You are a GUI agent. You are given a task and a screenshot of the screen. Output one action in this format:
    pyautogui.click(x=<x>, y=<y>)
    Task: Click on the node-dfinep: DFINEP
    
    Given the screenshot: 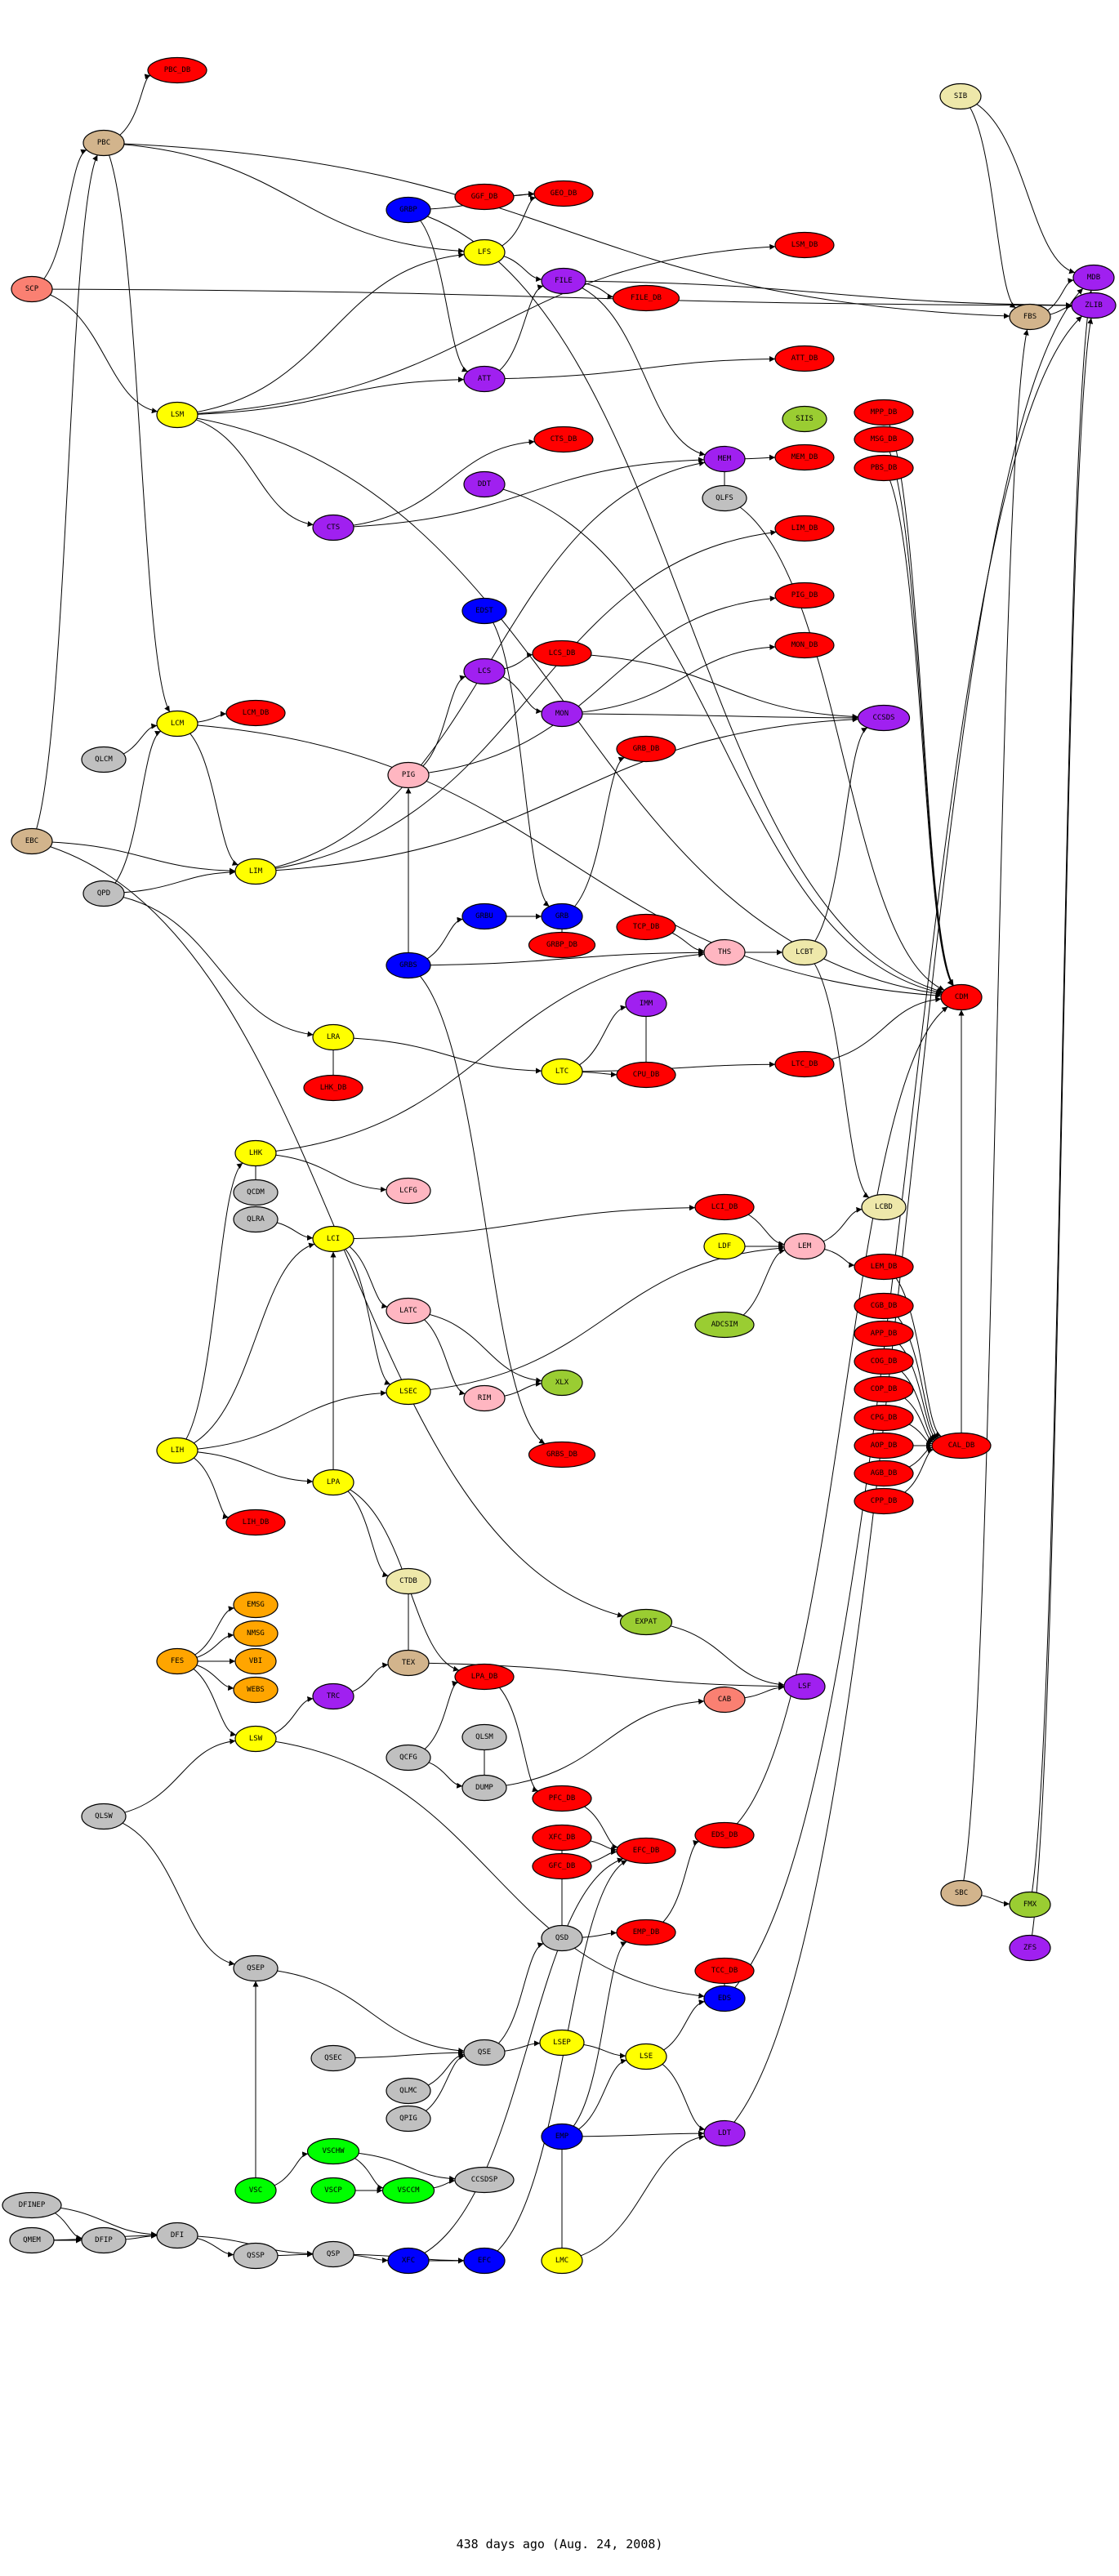 What is the action you would take?
    pyautogui.click(x=32, y=2205)
    